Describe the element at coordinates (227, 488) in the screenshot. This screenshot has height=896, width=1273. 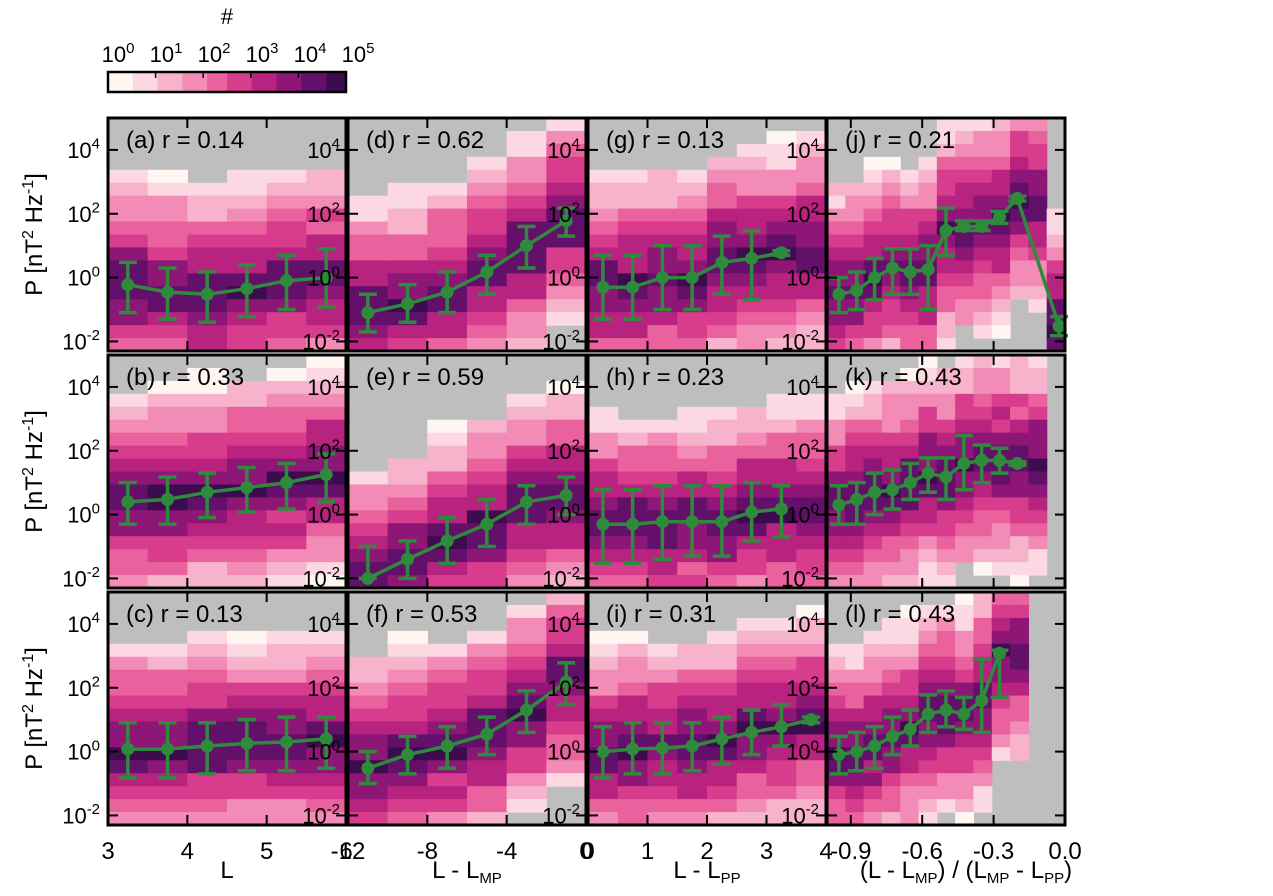
I see `median-line` at that location.